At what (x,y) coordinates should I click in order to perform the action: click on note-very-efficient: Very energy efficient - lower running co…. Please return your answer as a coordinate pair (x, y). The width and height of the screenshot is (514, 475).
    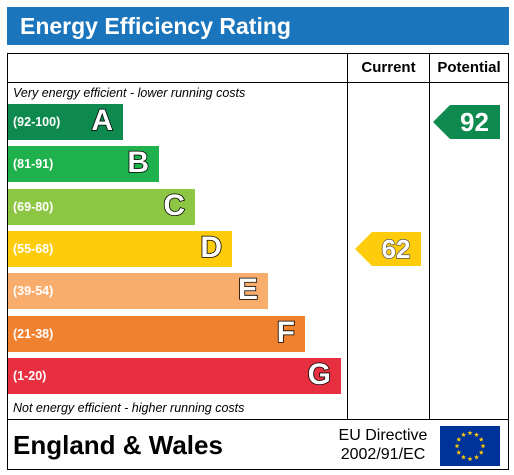
    Looking at the image, I should click on (129, 93).